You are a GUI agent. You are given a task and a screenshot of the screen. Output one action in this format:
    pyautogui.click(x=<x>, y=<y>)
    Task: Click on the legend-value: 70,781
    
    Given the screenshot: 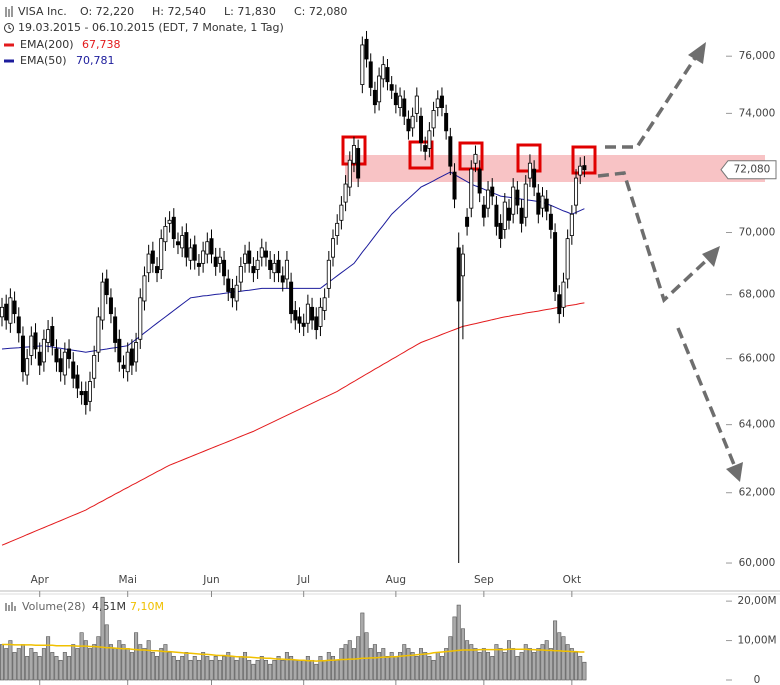 What is the action you would take?
    pyautogui.click(x=95, y=60)
    